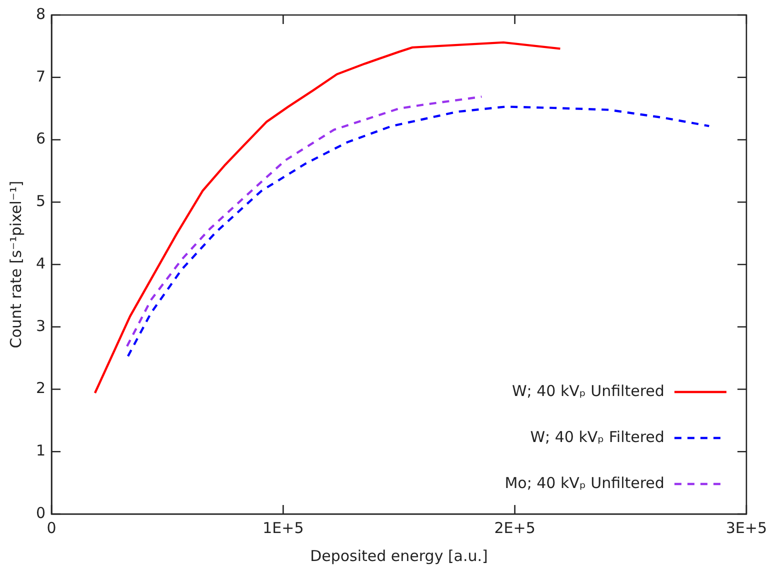 The height and width of the screenshot is (574, 773). I want to click on y-tick-label: 6, so click(41, 139).